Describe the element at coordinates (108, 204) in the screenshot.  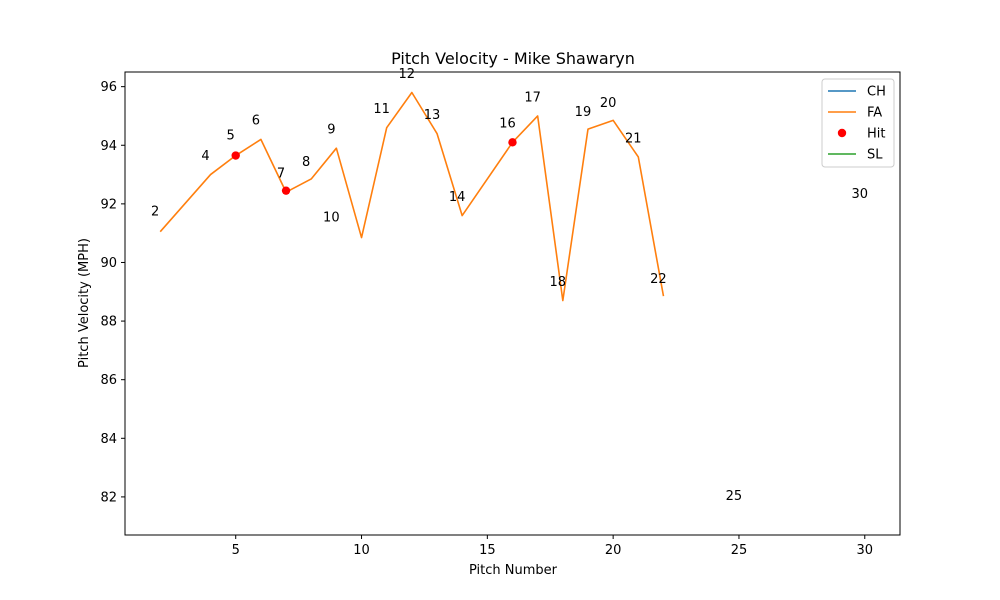
I see `y-tick-label: 92` at that location.